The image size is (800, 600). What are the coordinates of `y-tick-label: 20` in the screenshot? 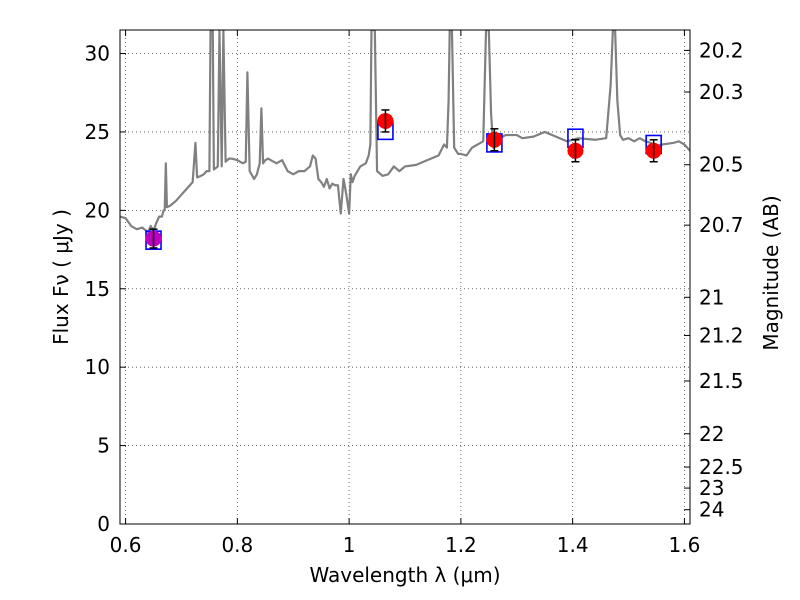 It's located at (97, 210).